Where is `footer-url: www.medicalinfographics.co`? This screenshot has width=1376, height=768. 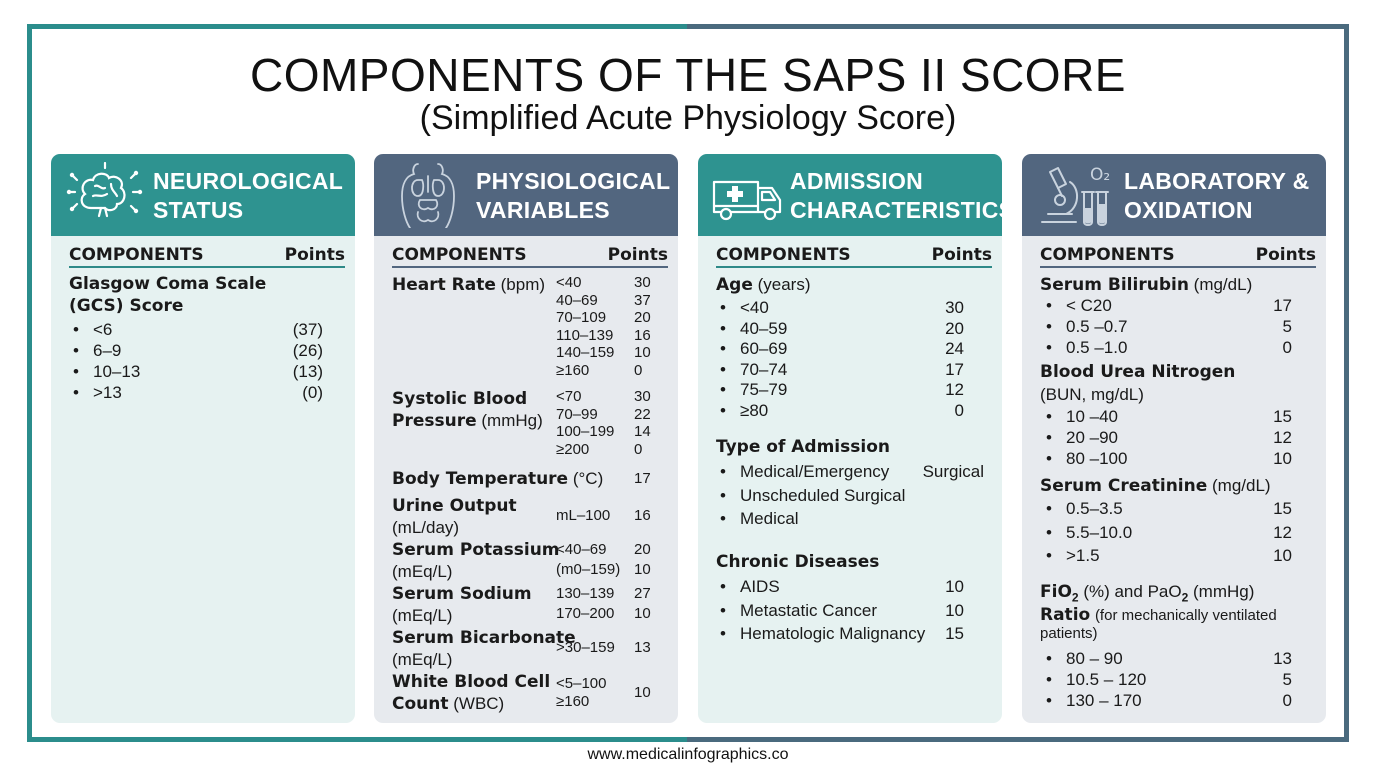
footer-url: www.medicalinfographics.co is located at coordinates (688, 754).